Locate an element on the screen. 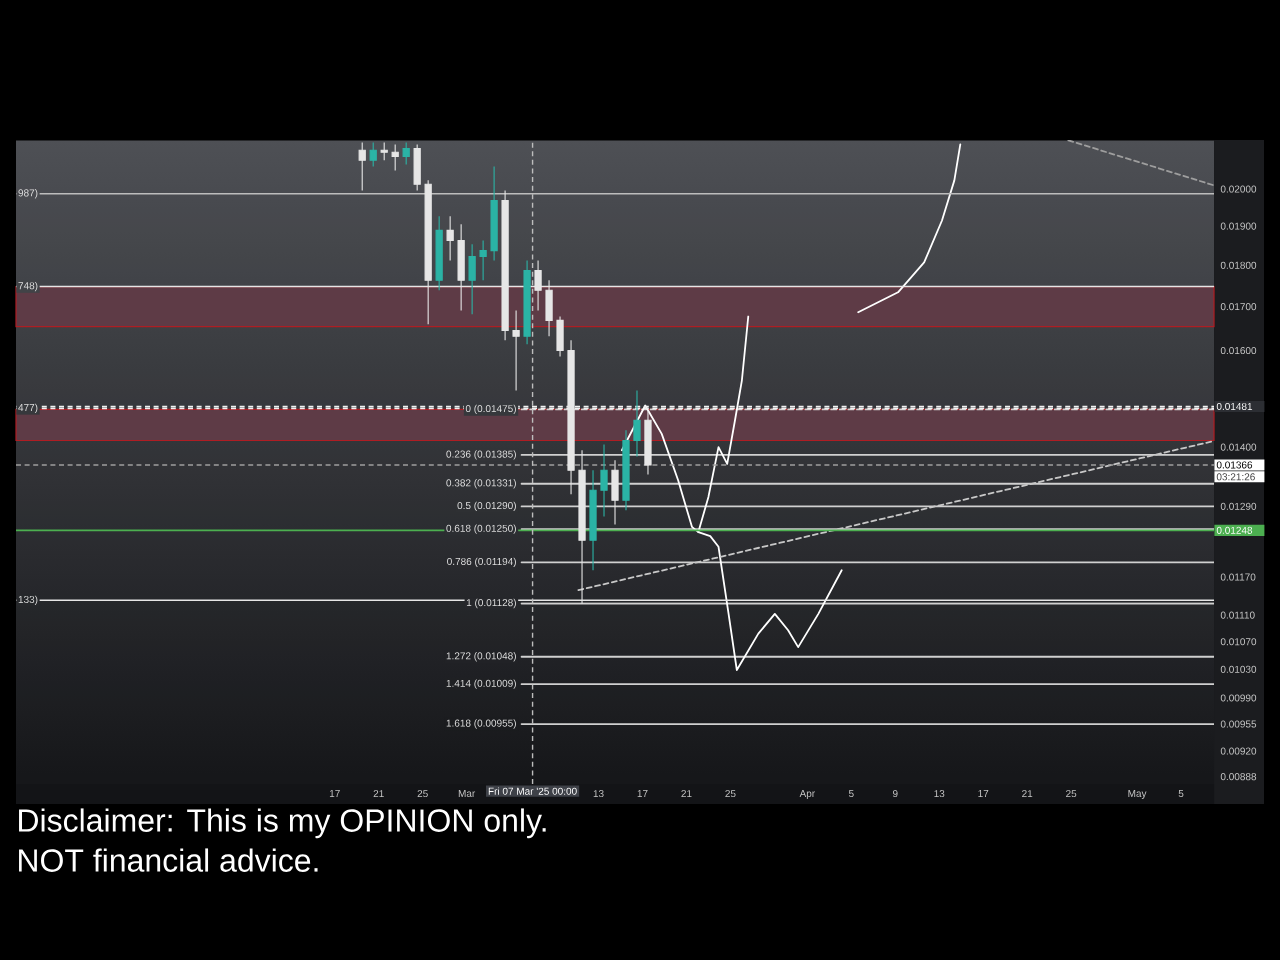 The height and width of the screenshot is (960, 1280). text: Disclaimer: This is my OPINION only. is located at coordinates (282, 823).